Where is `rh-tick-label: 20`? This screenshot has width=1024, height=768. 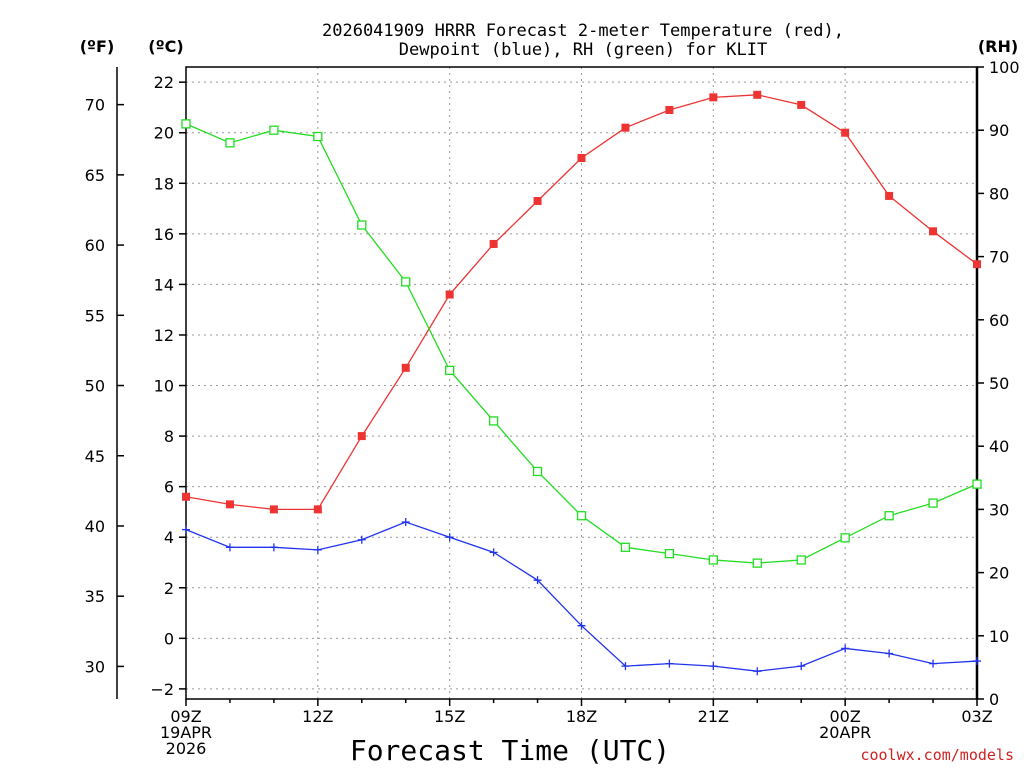 rh-tick-label: 20 is located at coordinates (999, 573).